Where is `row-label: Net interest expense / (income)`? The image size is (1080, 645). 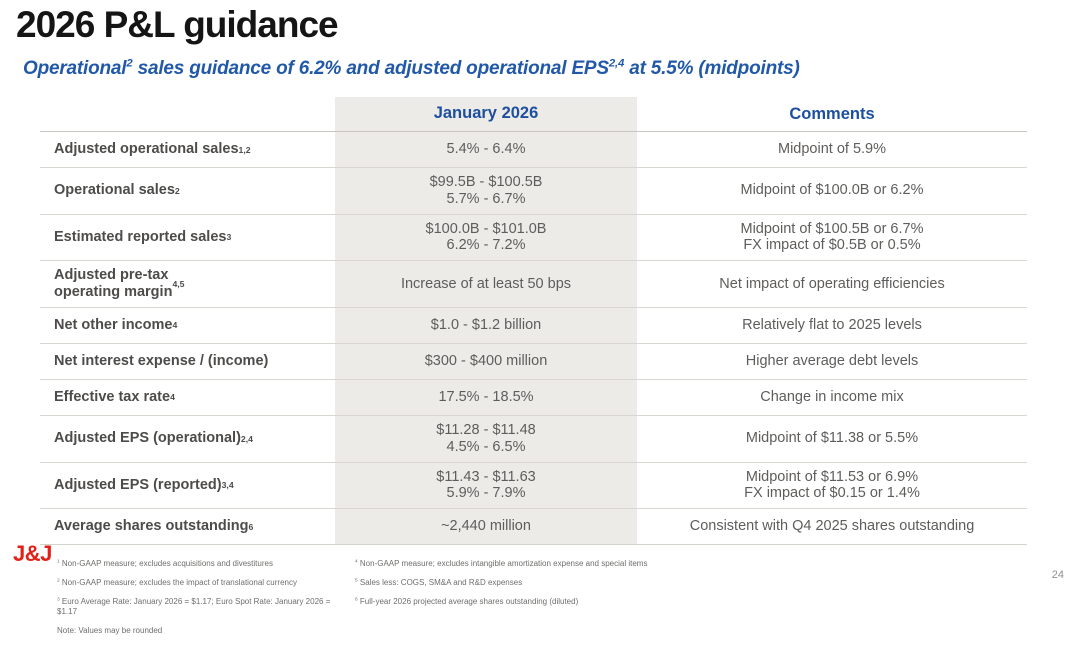
row-label: Net interest expense / (income) is located at coordinates (161, 360).